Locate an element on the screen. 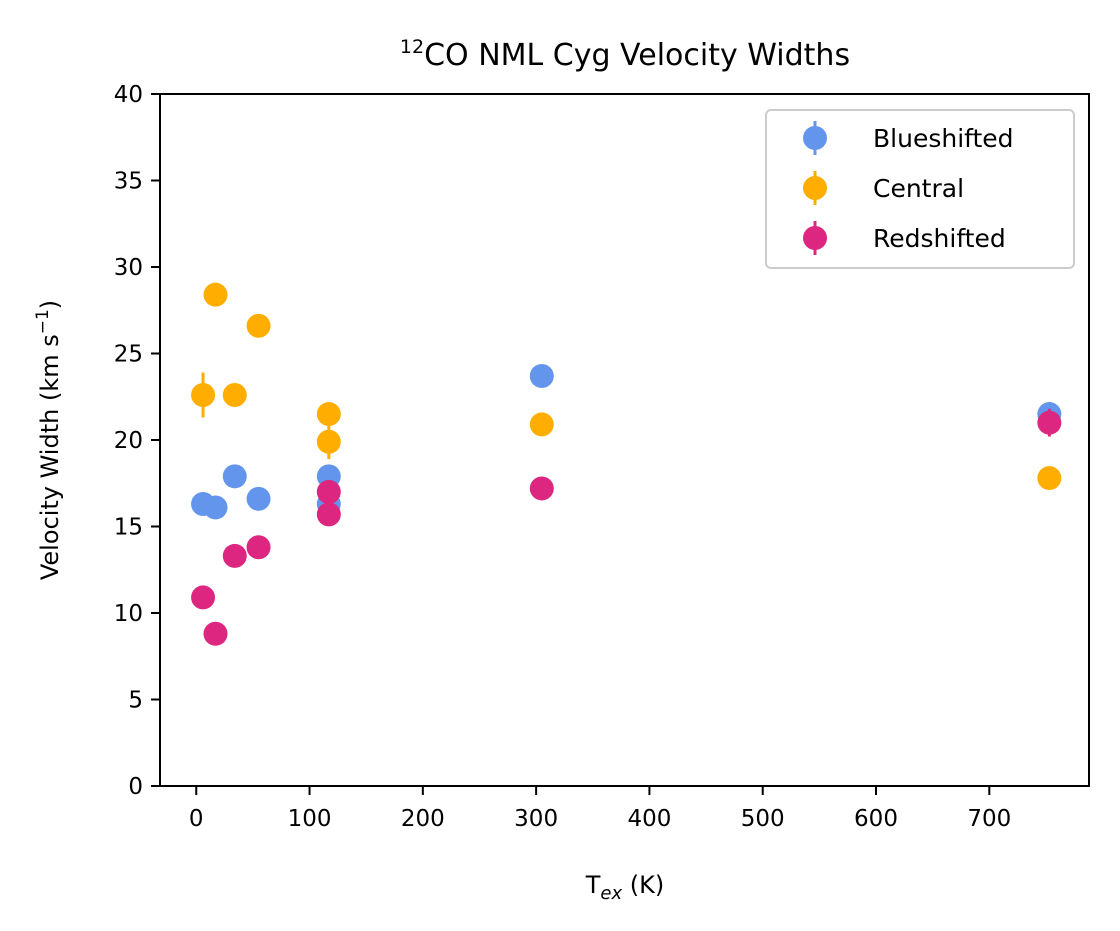 This screenshot has width=1120, height=931. central-legend-label: Central is located at coordinates (918, 188).